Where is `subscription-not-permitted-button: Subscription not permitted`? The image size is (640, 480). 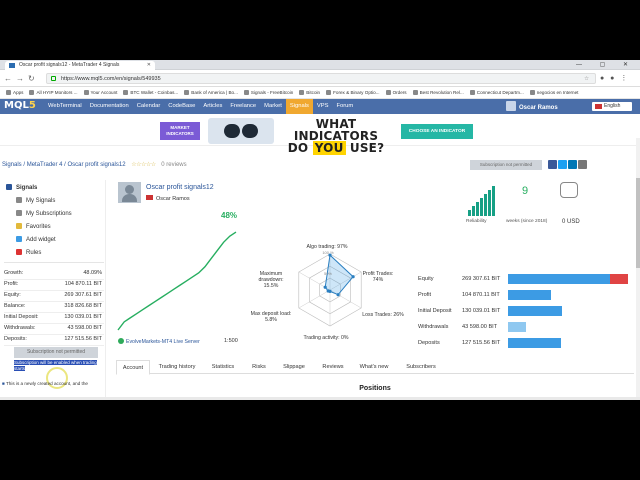
subscription-not-permitted-button: Subscription not permitted is located at coordinates (506, 165).